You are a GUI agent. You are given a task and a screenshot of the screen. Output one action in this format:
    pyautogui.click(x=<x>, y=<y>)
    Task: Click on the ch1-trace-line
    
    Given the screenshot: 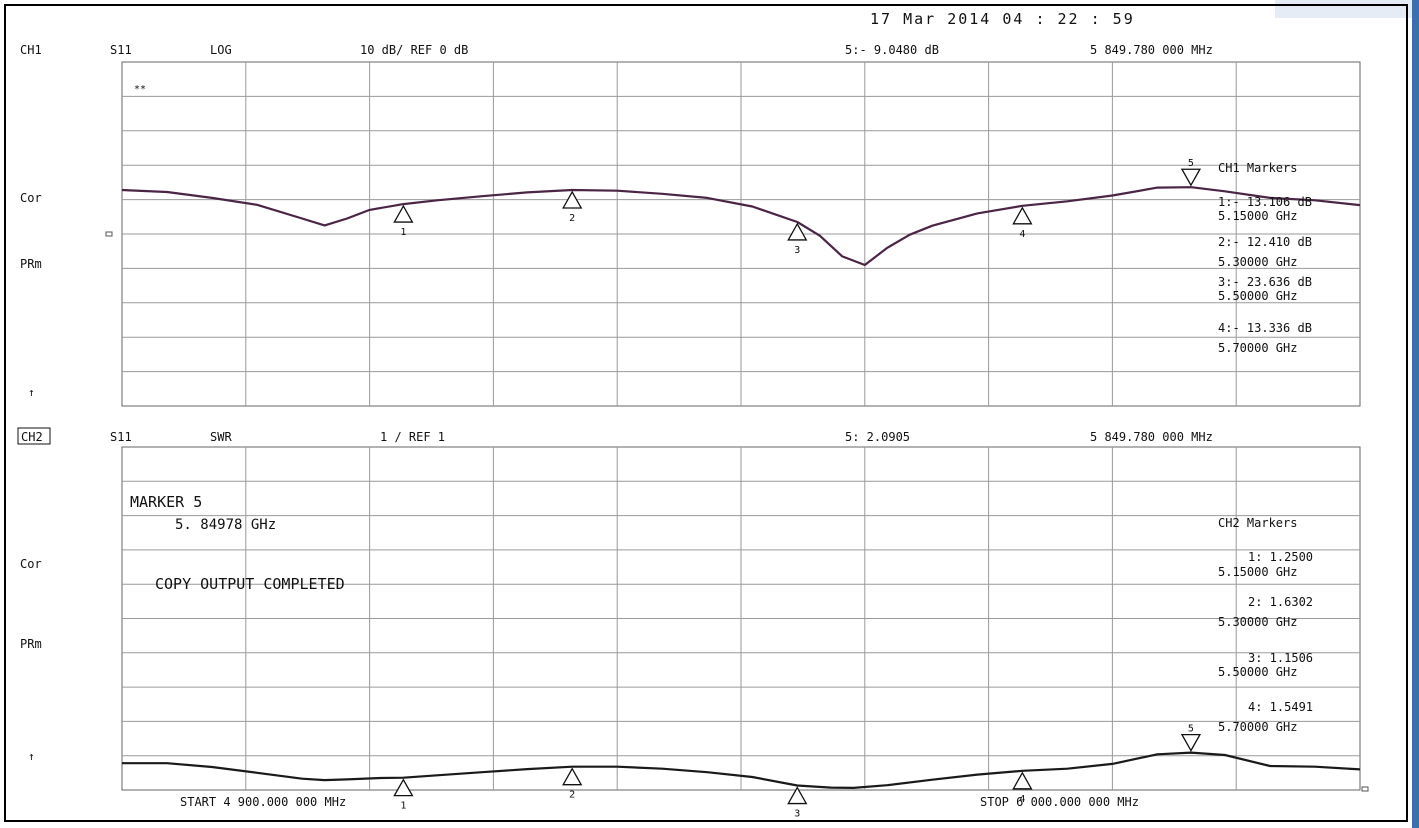 What is the action you would take?
    pyautogui.click(x=741, y=226)
    